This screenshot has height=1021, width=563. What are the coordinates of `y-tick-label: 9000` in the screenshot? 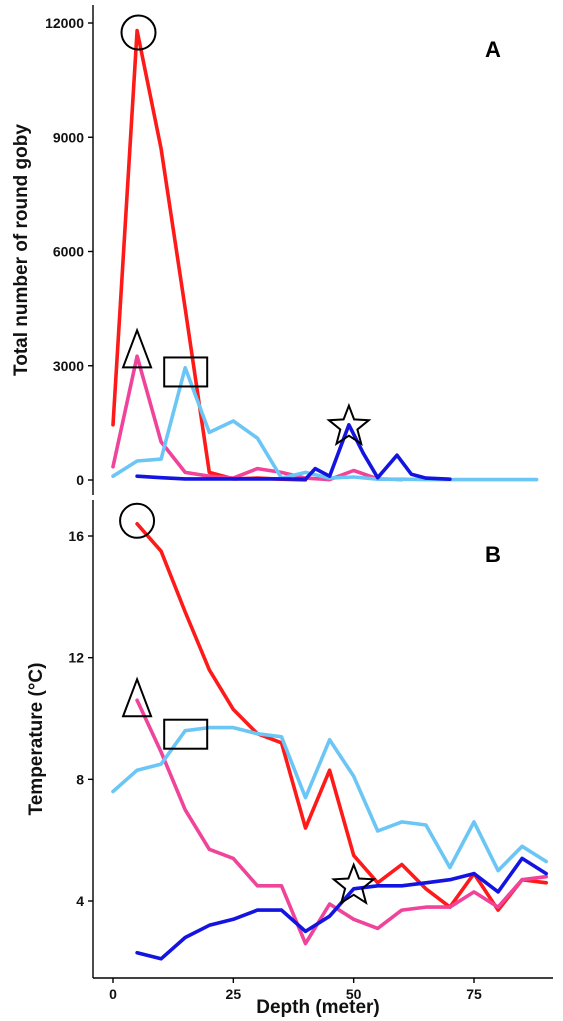 It's located at (68, 137).